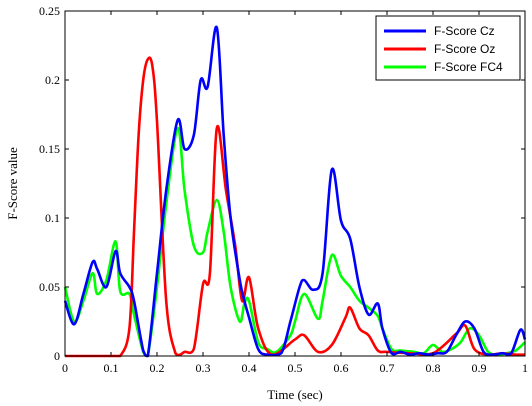  Describe the element at coordinates (57, 356) in the screenshot. I see `y-tick-label: 0` at that location.